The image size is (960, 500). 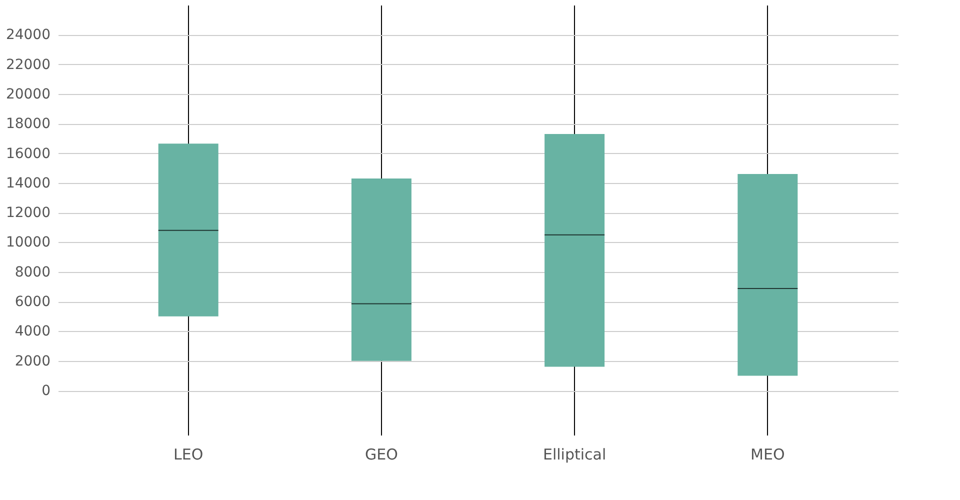 What do you see at coordinates (32, 272) in the screenshot?
I see `y-tick-label: 8000` at bounding box center [32, 272].